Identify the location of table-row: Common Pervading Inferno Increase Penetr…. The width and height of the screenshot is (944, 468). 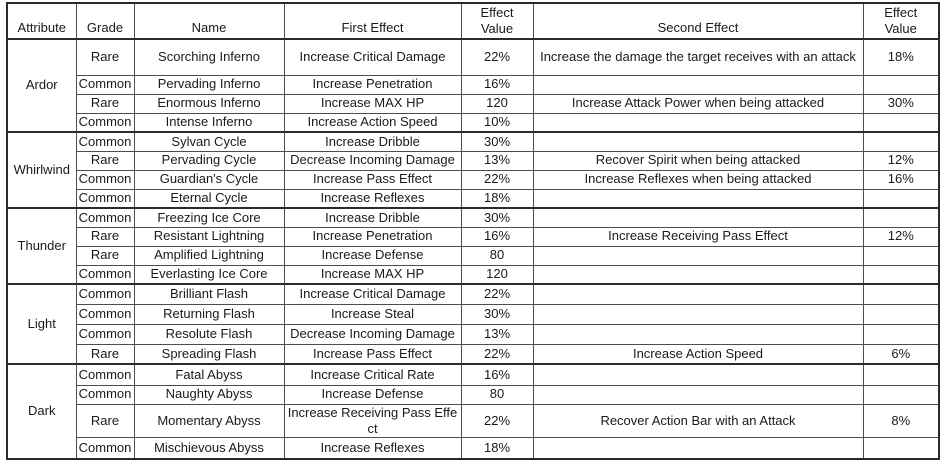
(473, 84).